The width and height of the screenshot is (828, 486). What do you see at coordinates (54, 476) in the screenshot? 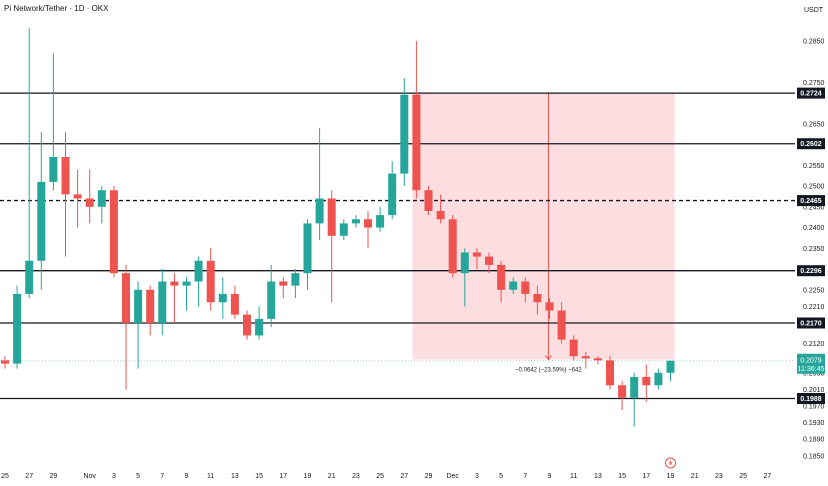
I see `x-tick-2: 29` at bounding box center [54, 476].